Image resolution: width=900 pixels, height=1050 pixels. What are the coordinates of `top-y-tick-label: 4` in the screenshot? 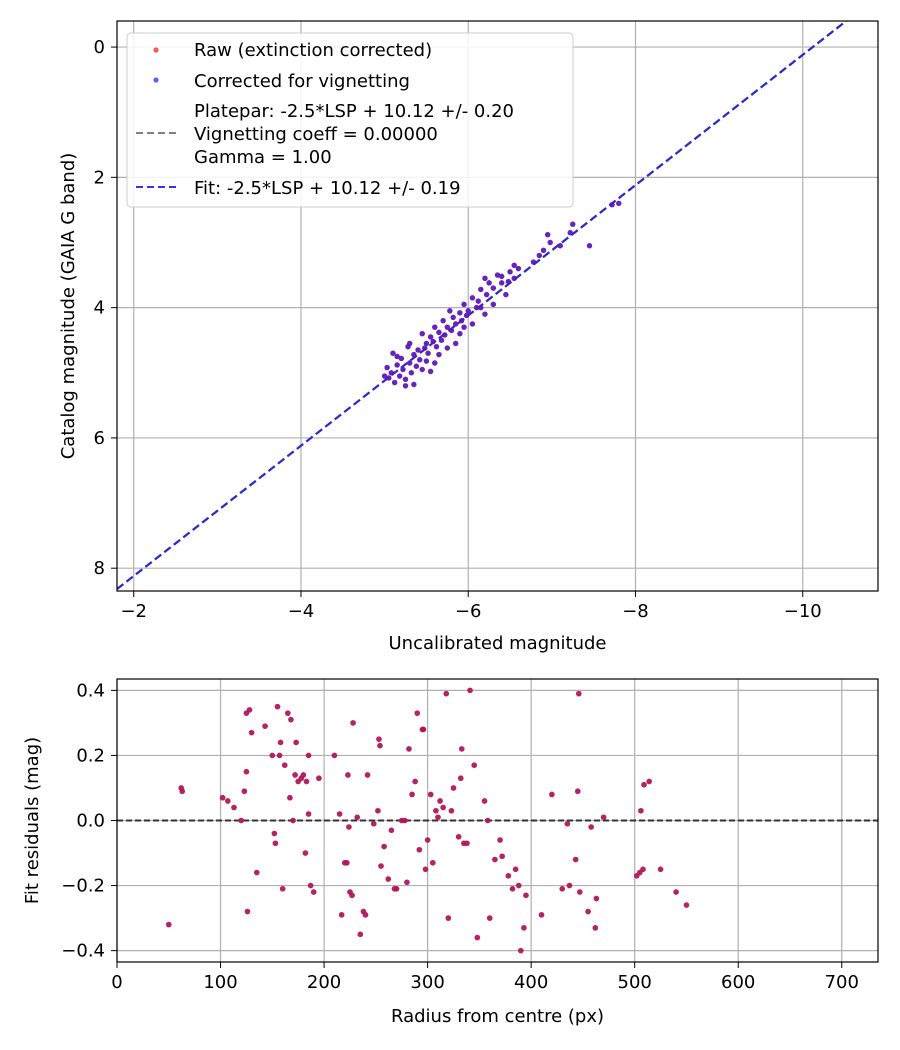 It's located at (99, 308).